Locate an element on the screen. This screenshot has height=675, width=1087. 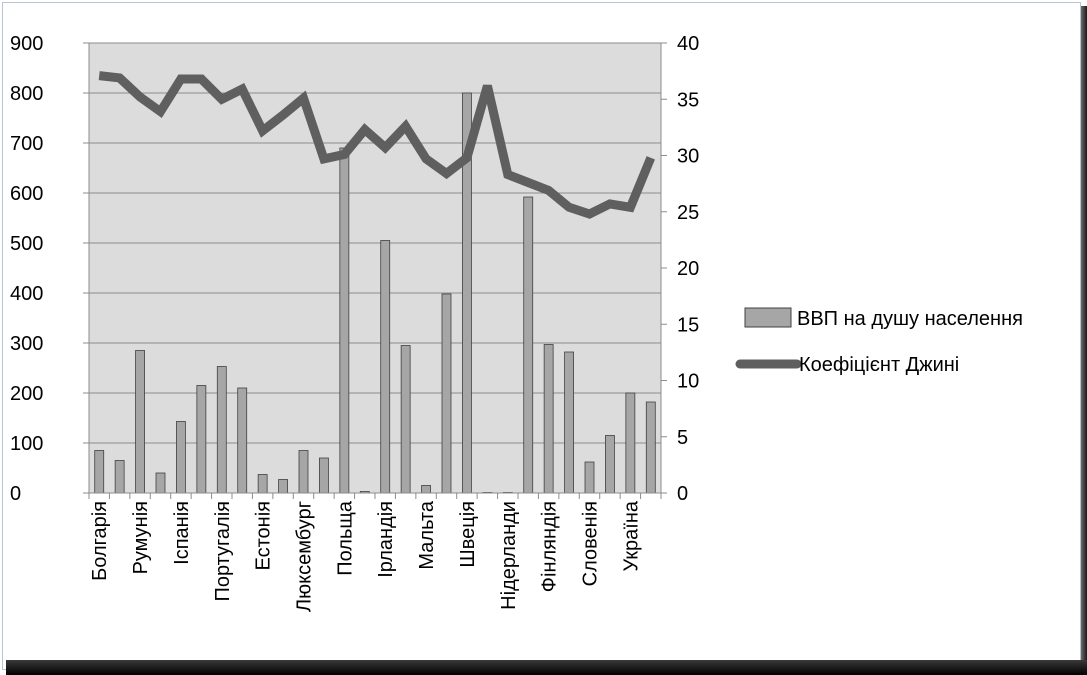
x-tick-label: Польща is located at coordinates (345, 538).